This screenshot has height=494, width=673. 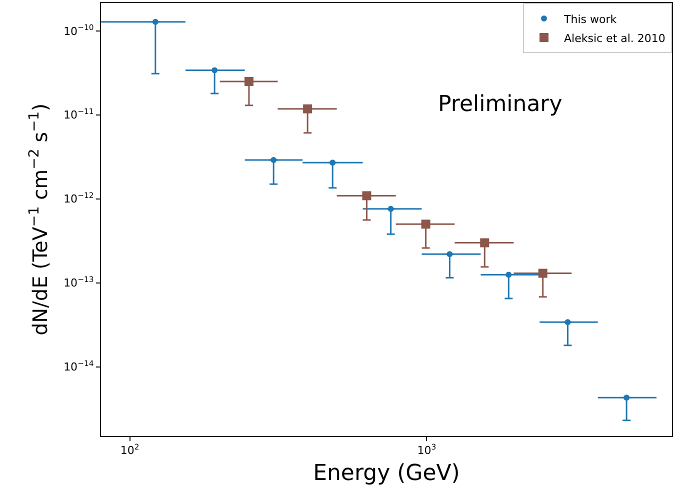 I want to click on y-tick-label: 10$^{−10}$, so click(x=79, y=30).